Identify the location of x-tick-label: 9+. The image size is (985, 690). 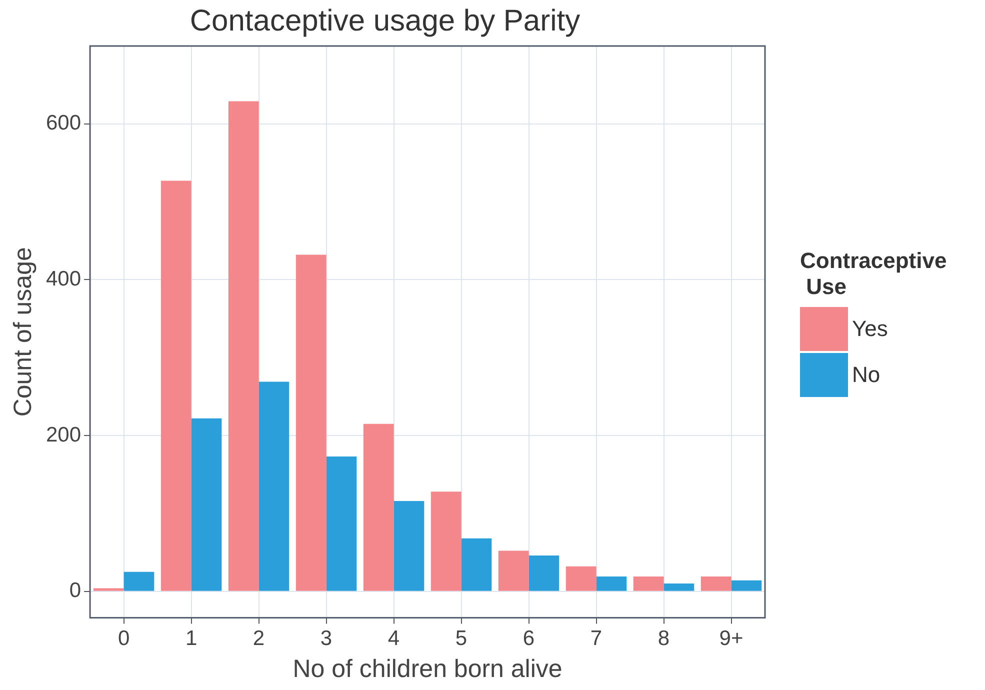
(731, 638).